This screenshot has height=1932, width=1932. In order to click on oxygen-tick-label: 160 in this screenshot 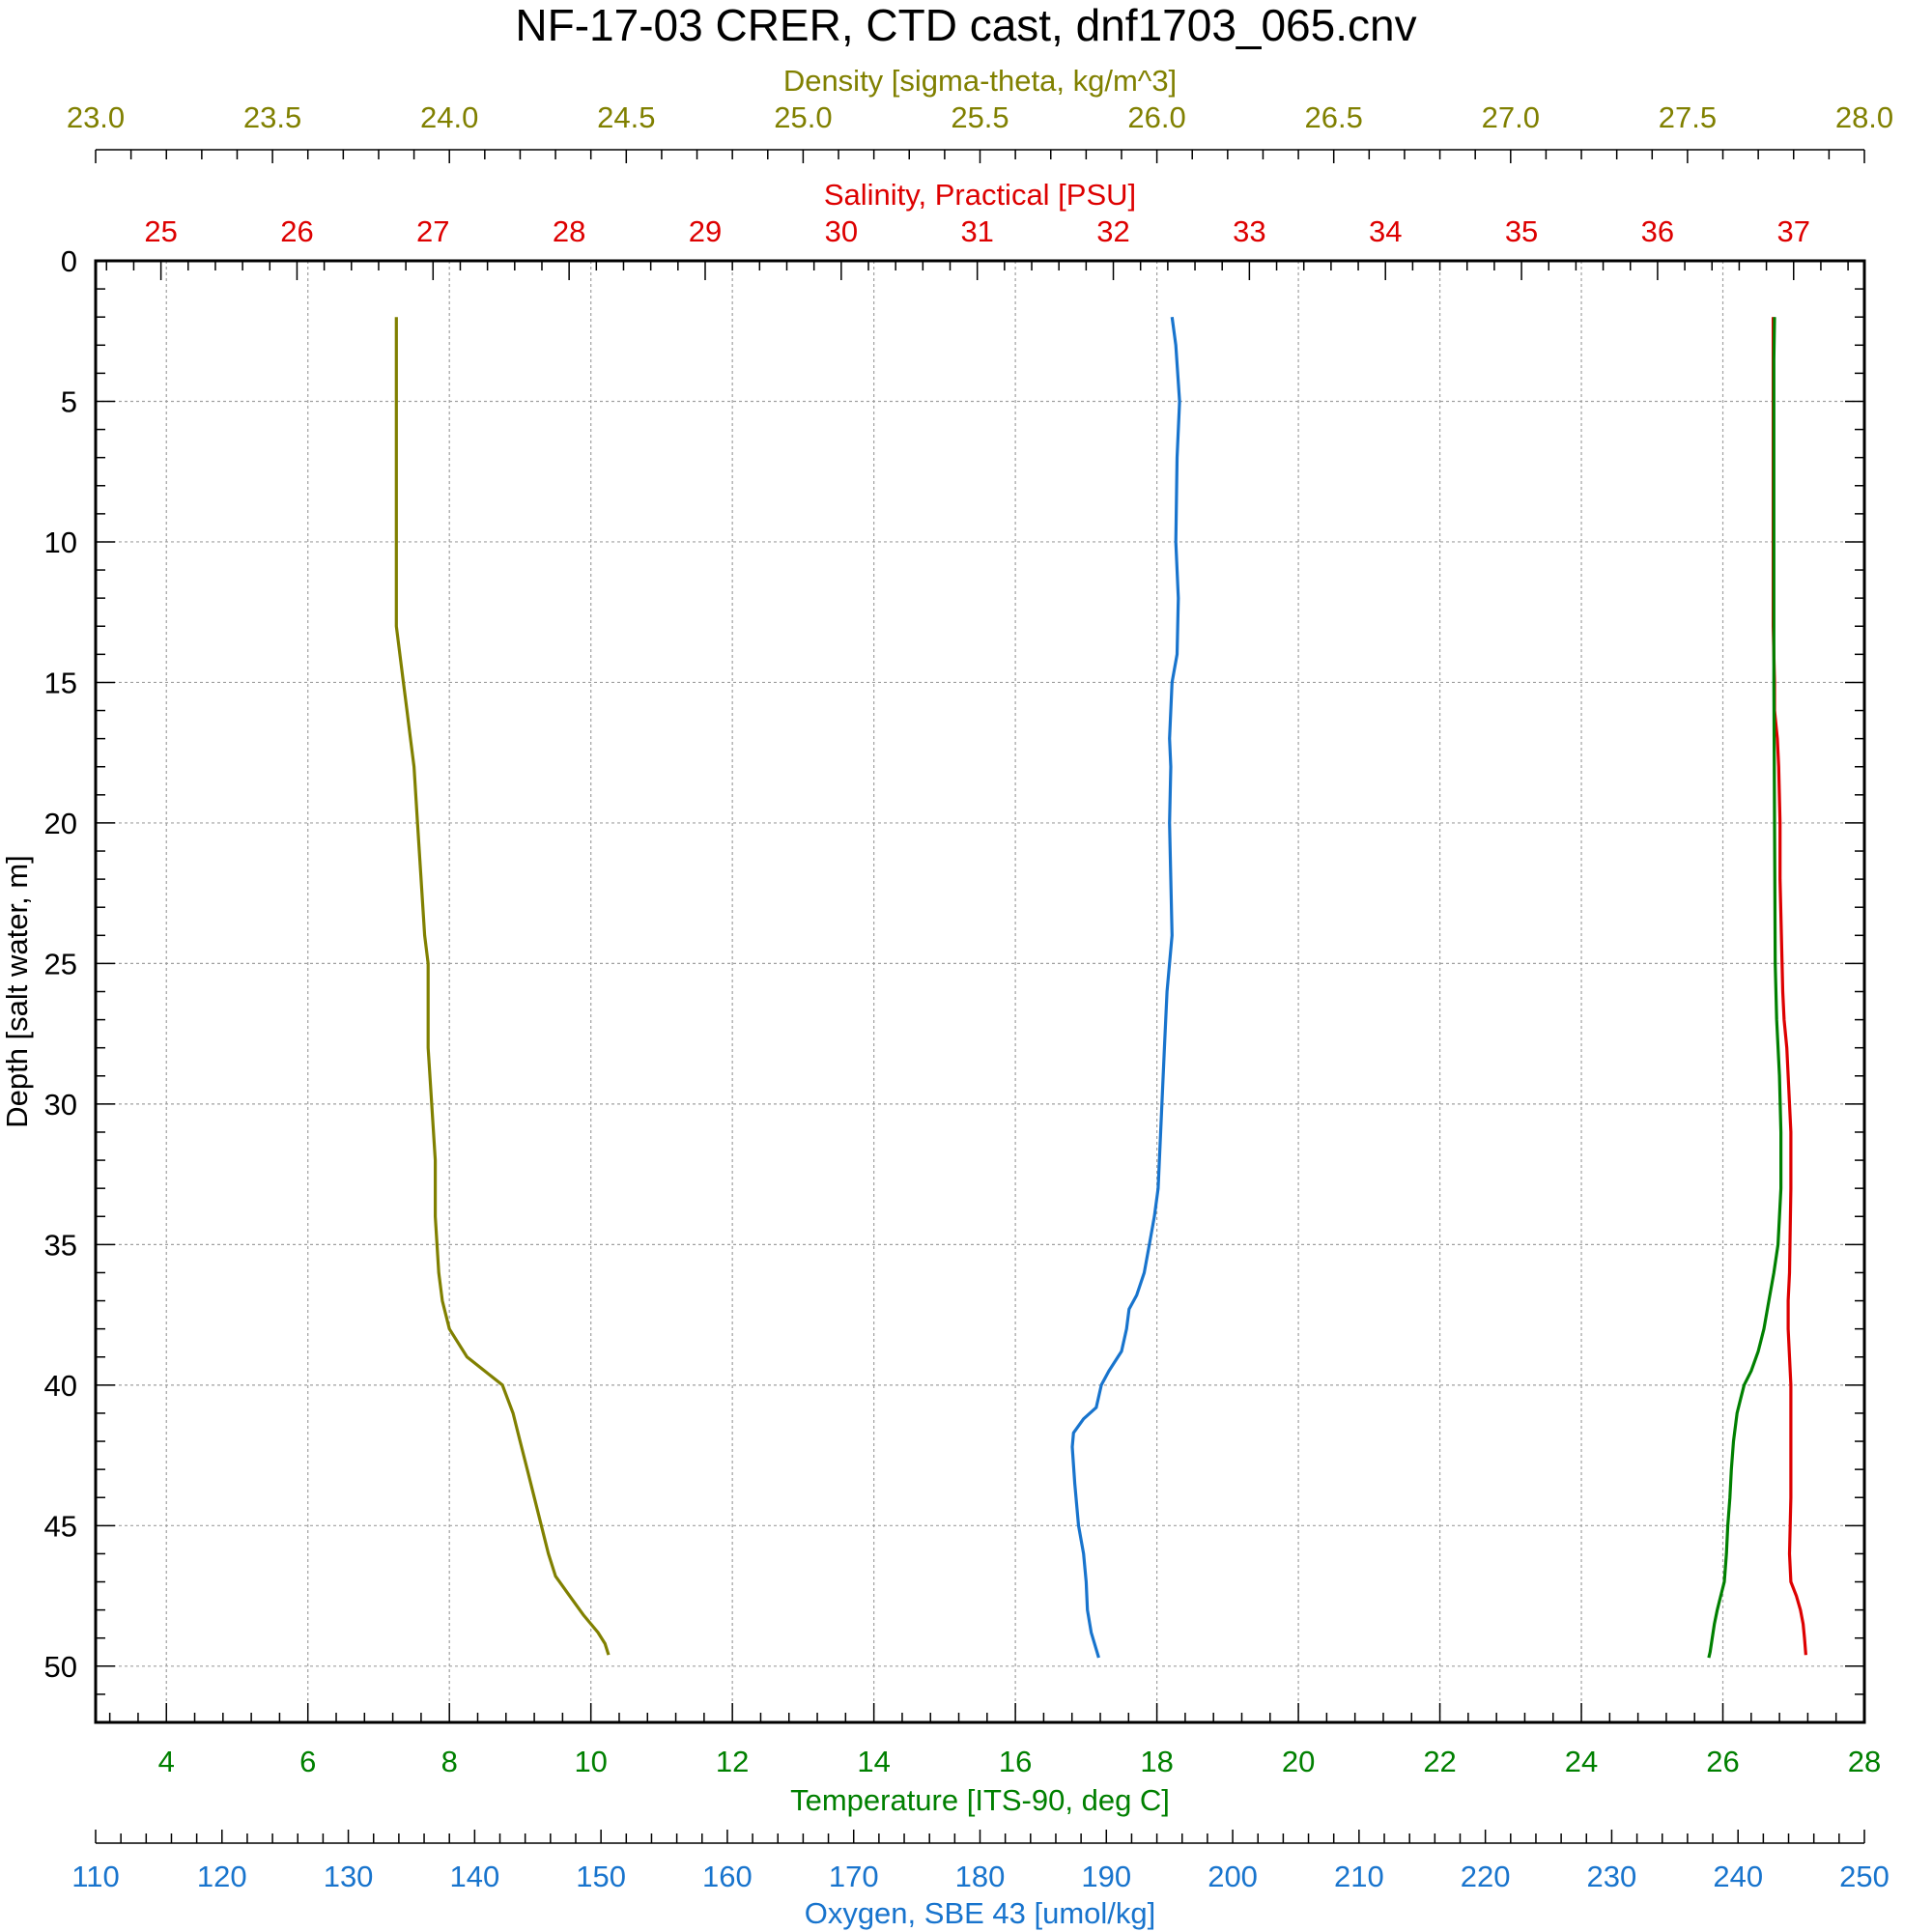, I will do `click(727, 1876)`.